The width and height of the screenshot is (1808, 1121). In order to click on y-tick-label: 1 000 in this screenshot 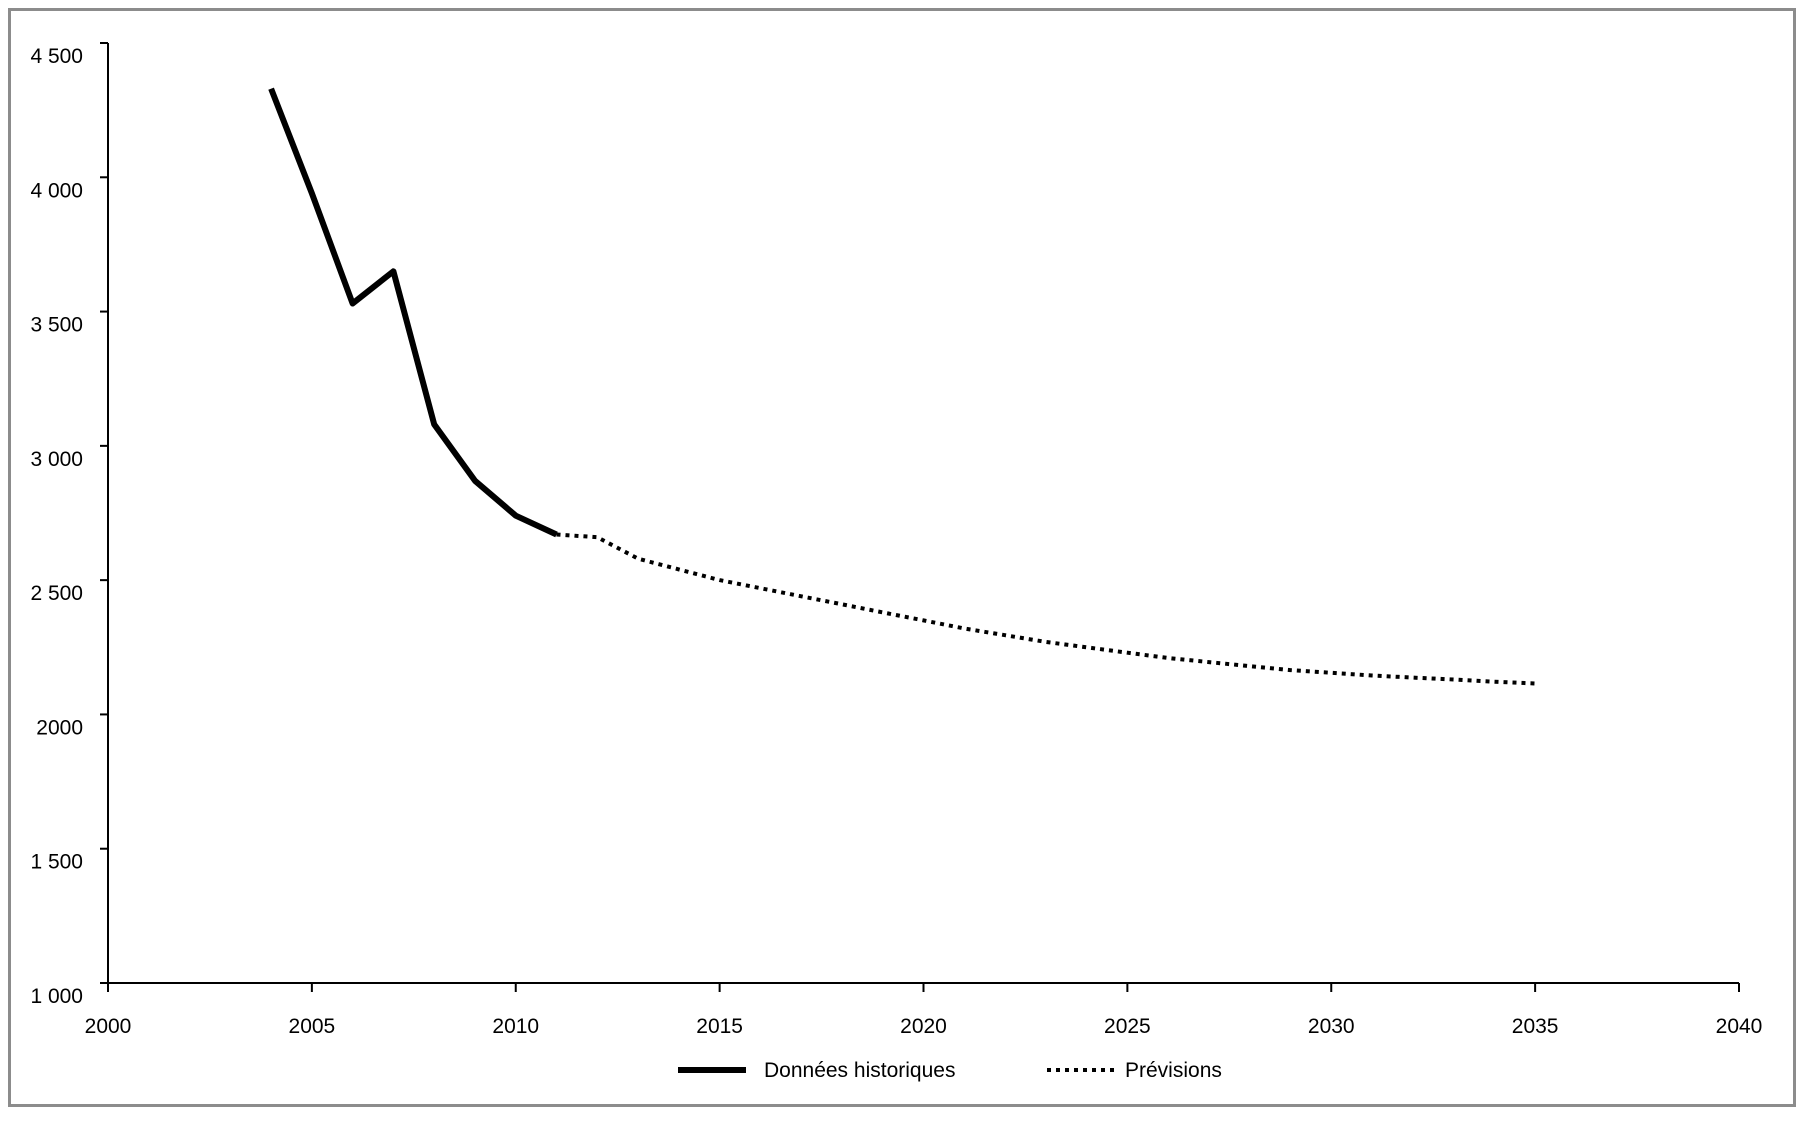, I will do `click(56, 996)`.